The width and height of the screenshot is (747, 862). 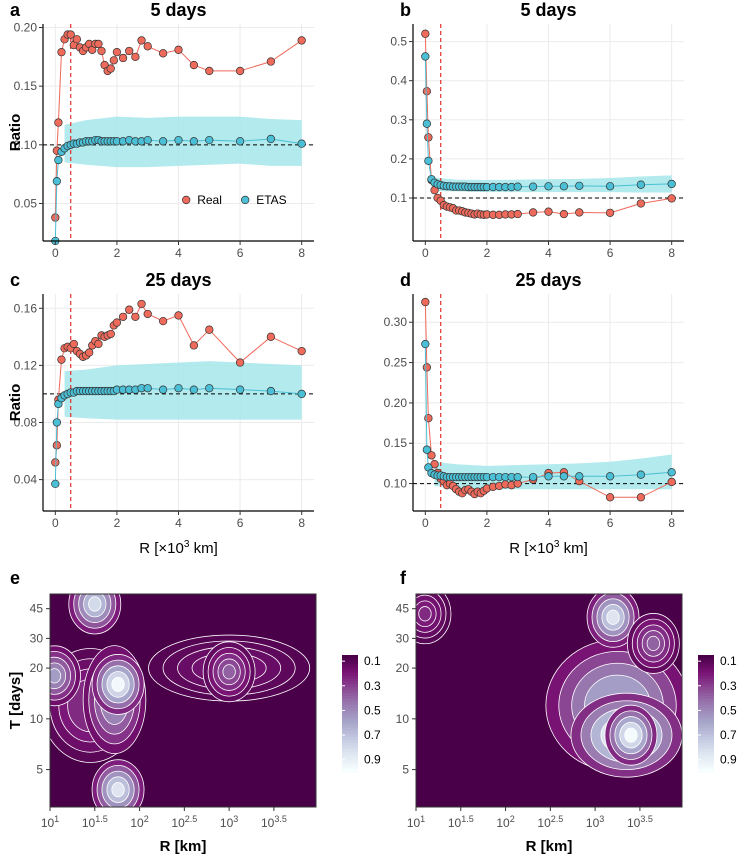 I want to click on heatmap-field, so click(x=183, y=700).